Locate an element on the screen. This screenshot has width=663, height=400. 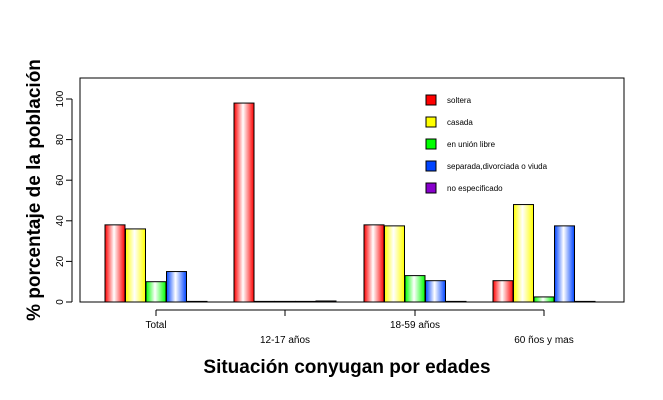
bar-no-especificado-18-59-anos is located at coordinates (456, 301).